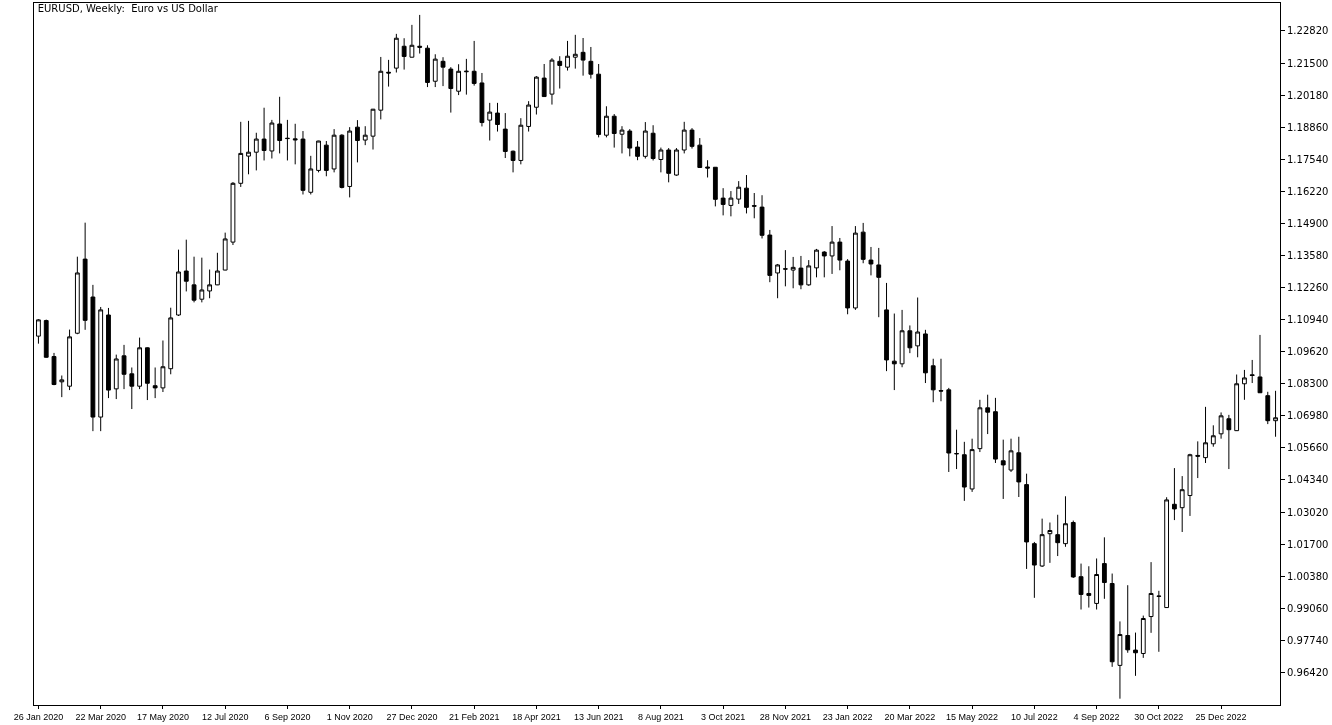 This screenshot has width=1332, height=725. Describe the element at coordinates (1308, 416) in the screenshot. I see `y-tick-label: 1.06980` at that location.